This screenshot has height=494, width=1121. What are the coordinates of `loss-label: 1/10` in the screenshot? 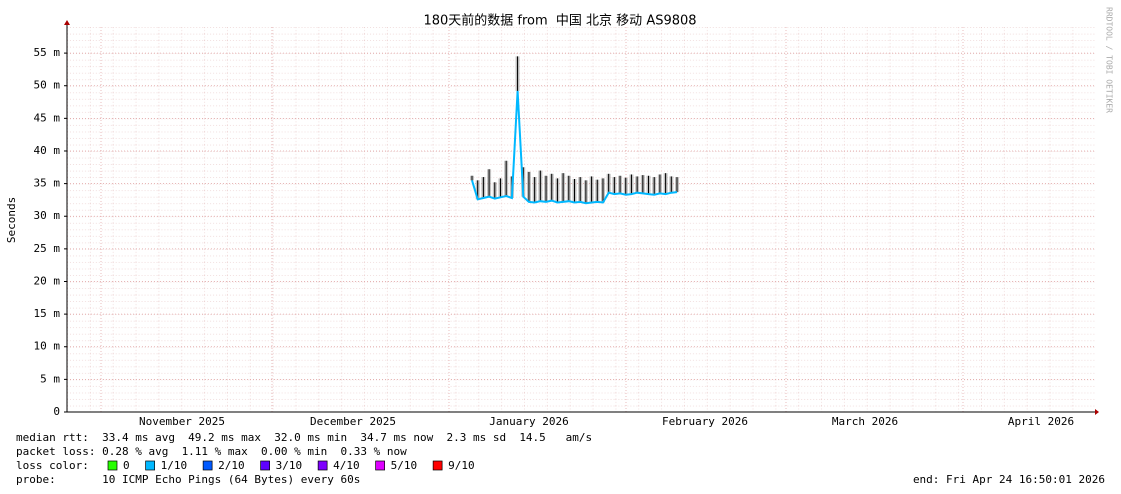 It's located at (174, 465).